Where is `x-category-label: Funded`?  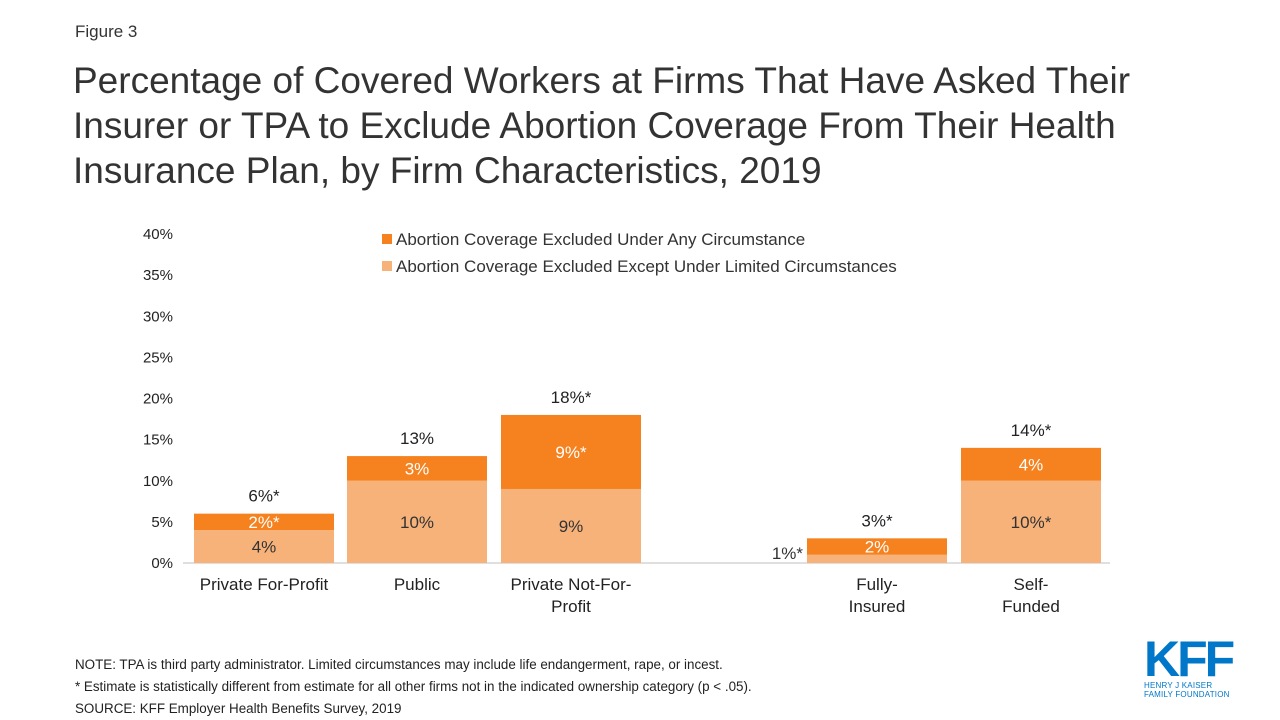 x-category-label: Funded is located at coordinates (1031, 606).